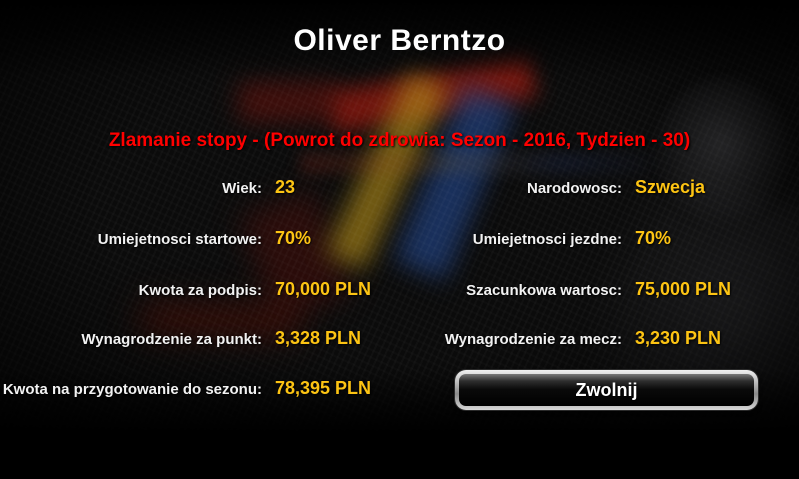 The height and width of the screenshot is (479, 799). Describe the element at coordinates (653, 238) in the screenshot. I see `riding-skill-value: 70%` at that location.